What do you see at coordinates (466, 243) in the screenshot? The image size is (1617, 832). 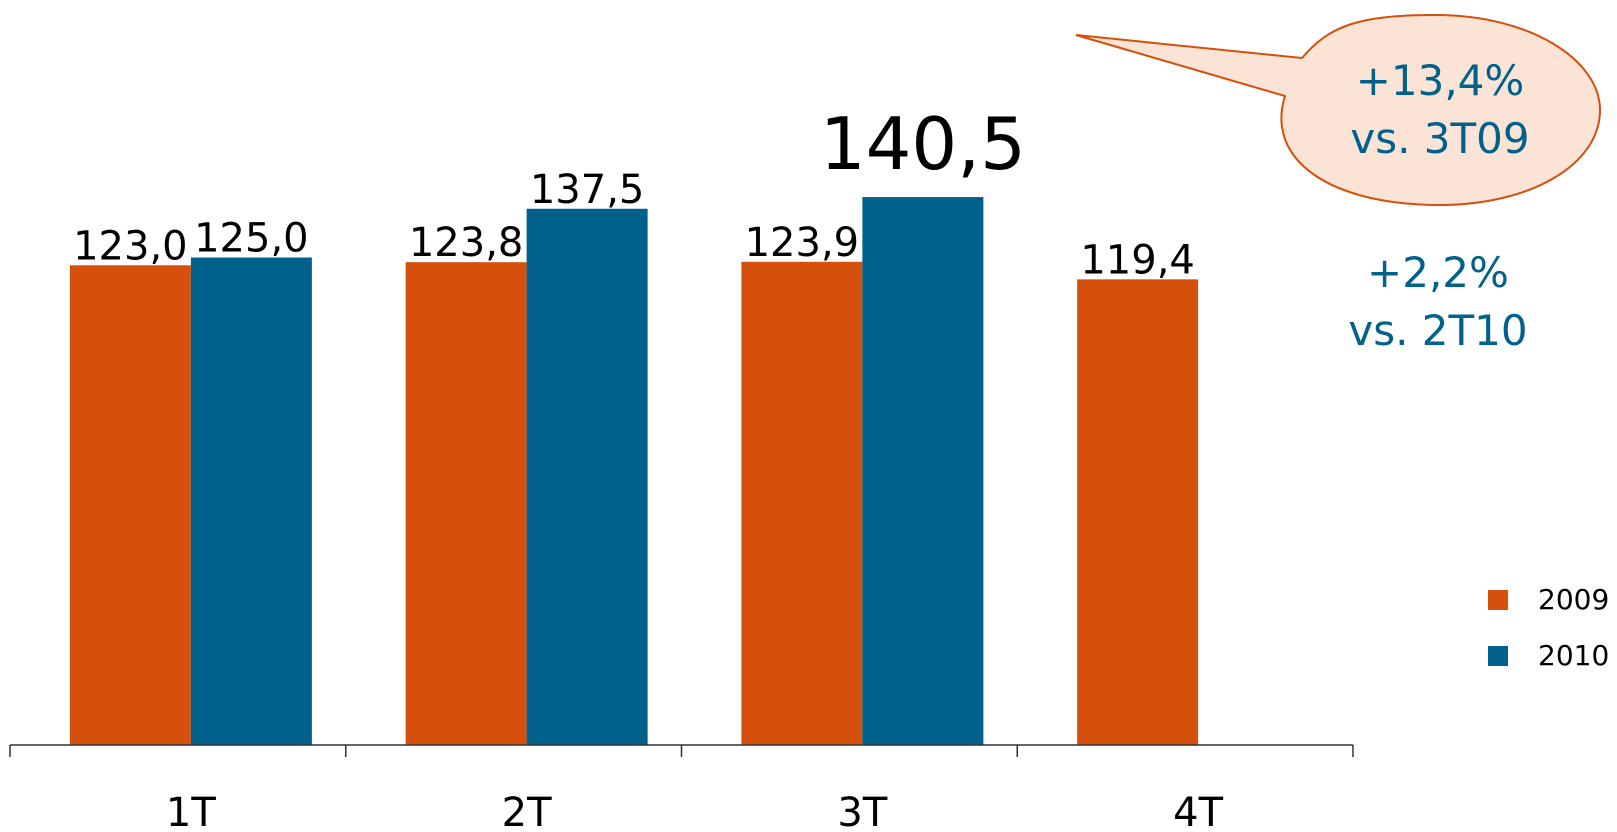 I see `data-label: 123,8` at bounding box center [466, 243].